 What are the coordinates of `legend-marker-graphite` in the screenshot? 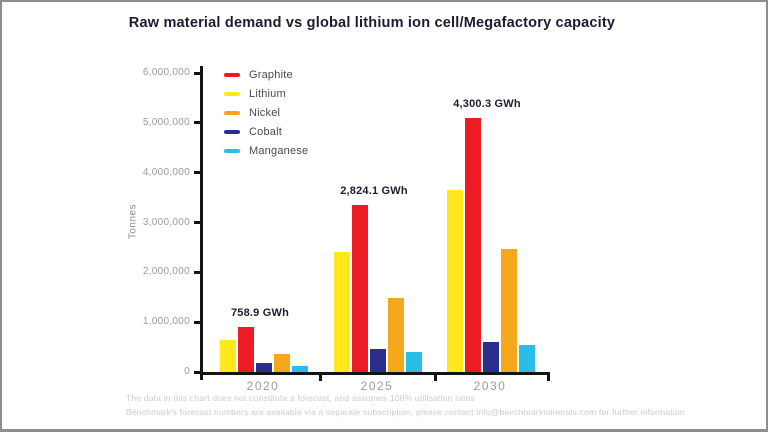 It's located at (232, 74).